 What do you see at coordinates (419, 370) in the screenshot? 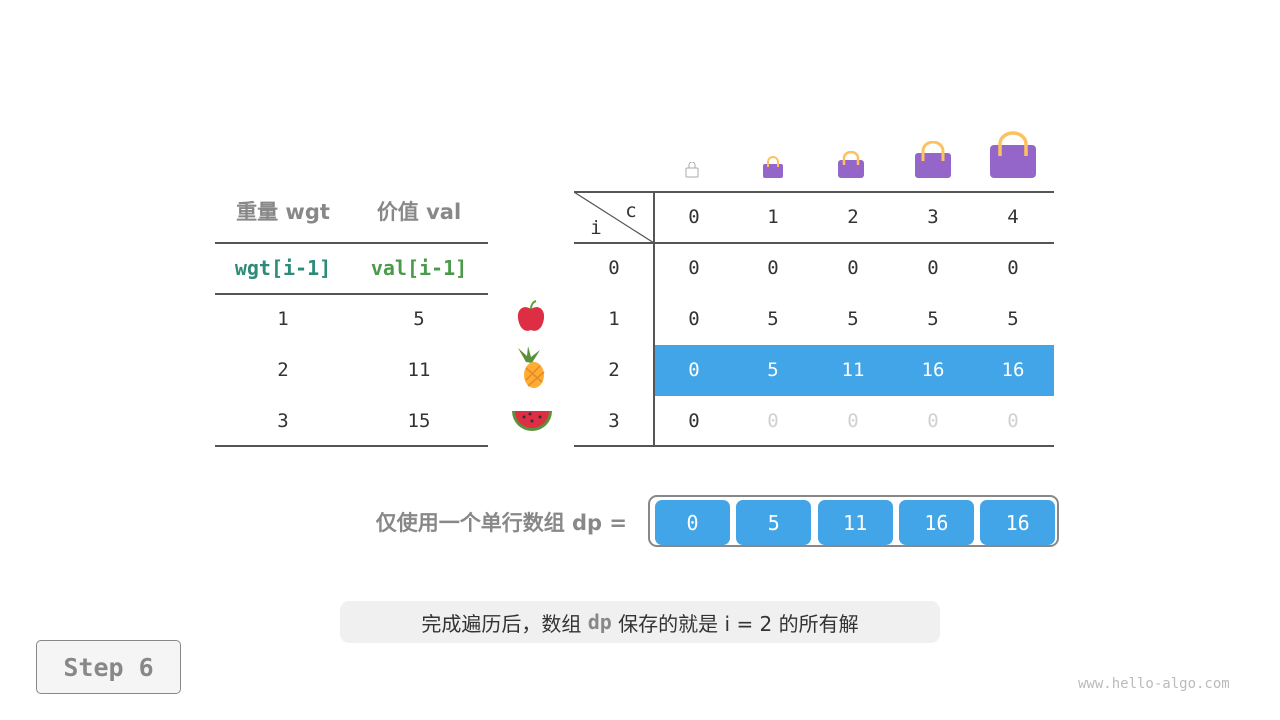
I see `value-cell: 11` at bounding box center [419, 370].